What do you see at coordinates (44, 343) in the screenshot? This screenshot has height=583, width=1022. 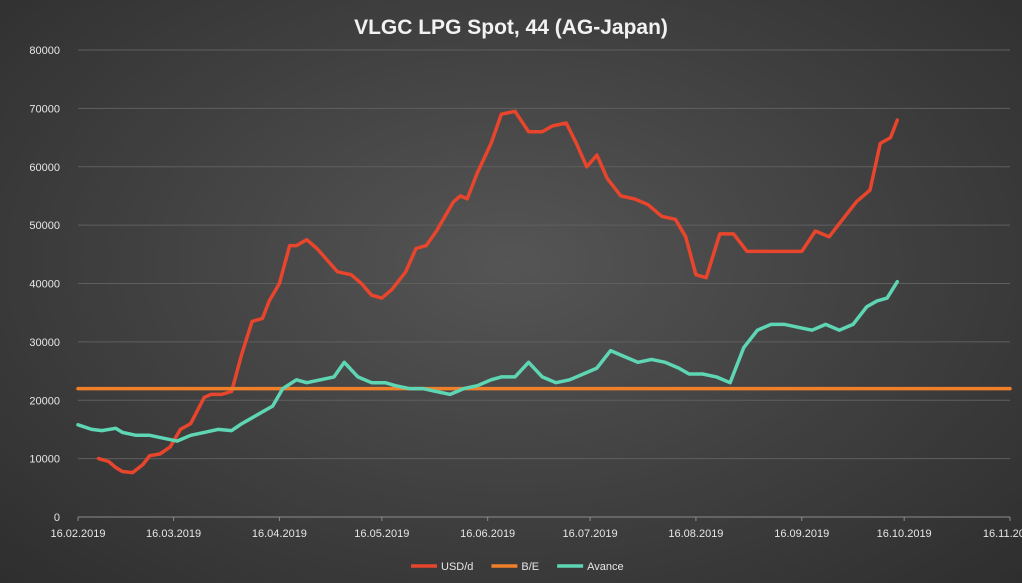 I see `y-tick-label: 30000` at bounding box center [44, 343].